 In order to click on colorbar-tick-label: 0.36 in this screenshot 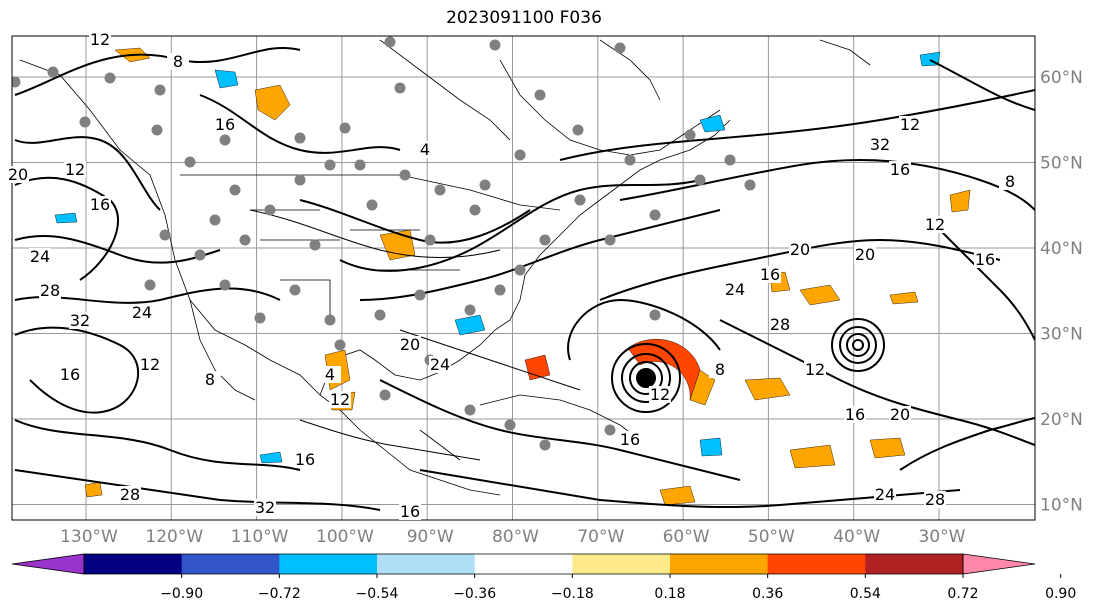, I will do `click(767, 594)`.